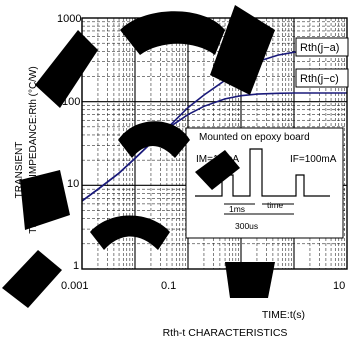  Describe the element at coordinates (313, 159) in the screenshot. I see `inset-if-label: IF=100mA` at that location.